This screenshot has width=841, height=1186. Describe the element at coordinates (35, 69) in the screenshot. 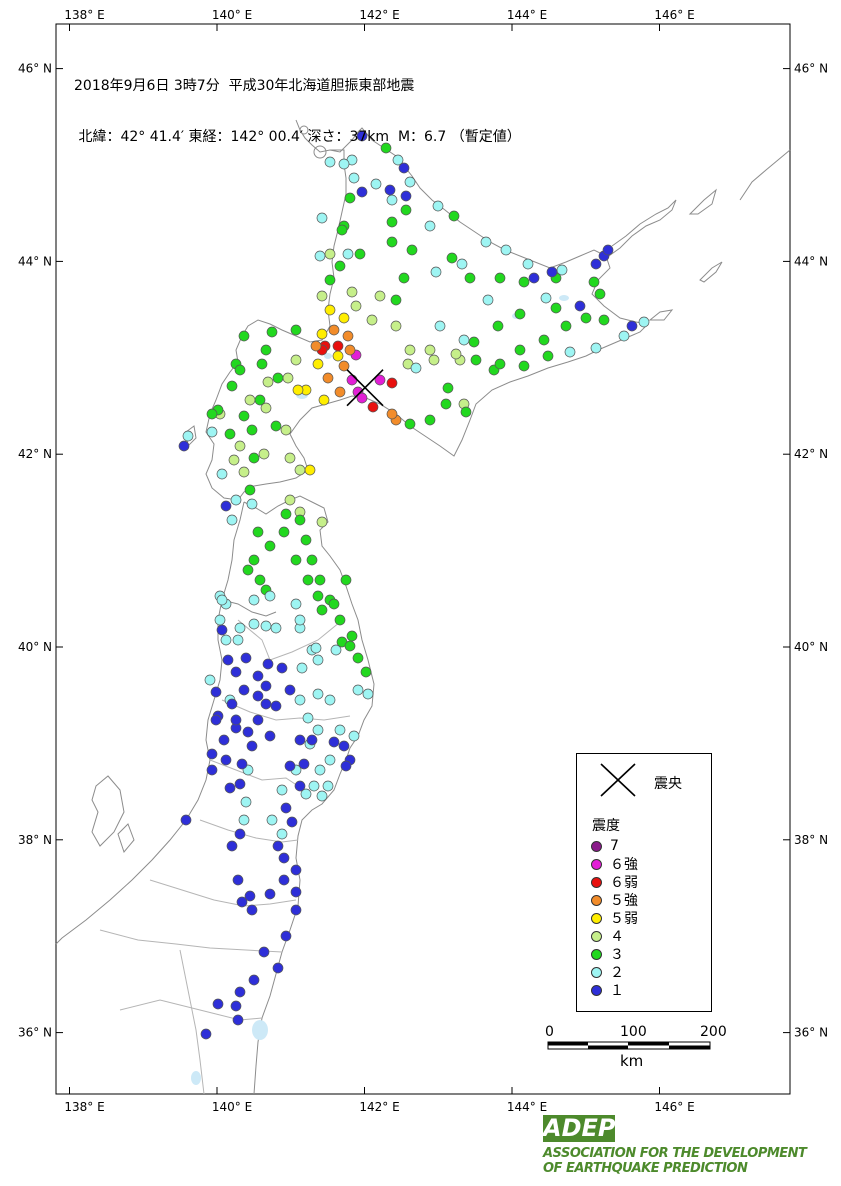

I see `axis-tick-label: 46° N` at that location.